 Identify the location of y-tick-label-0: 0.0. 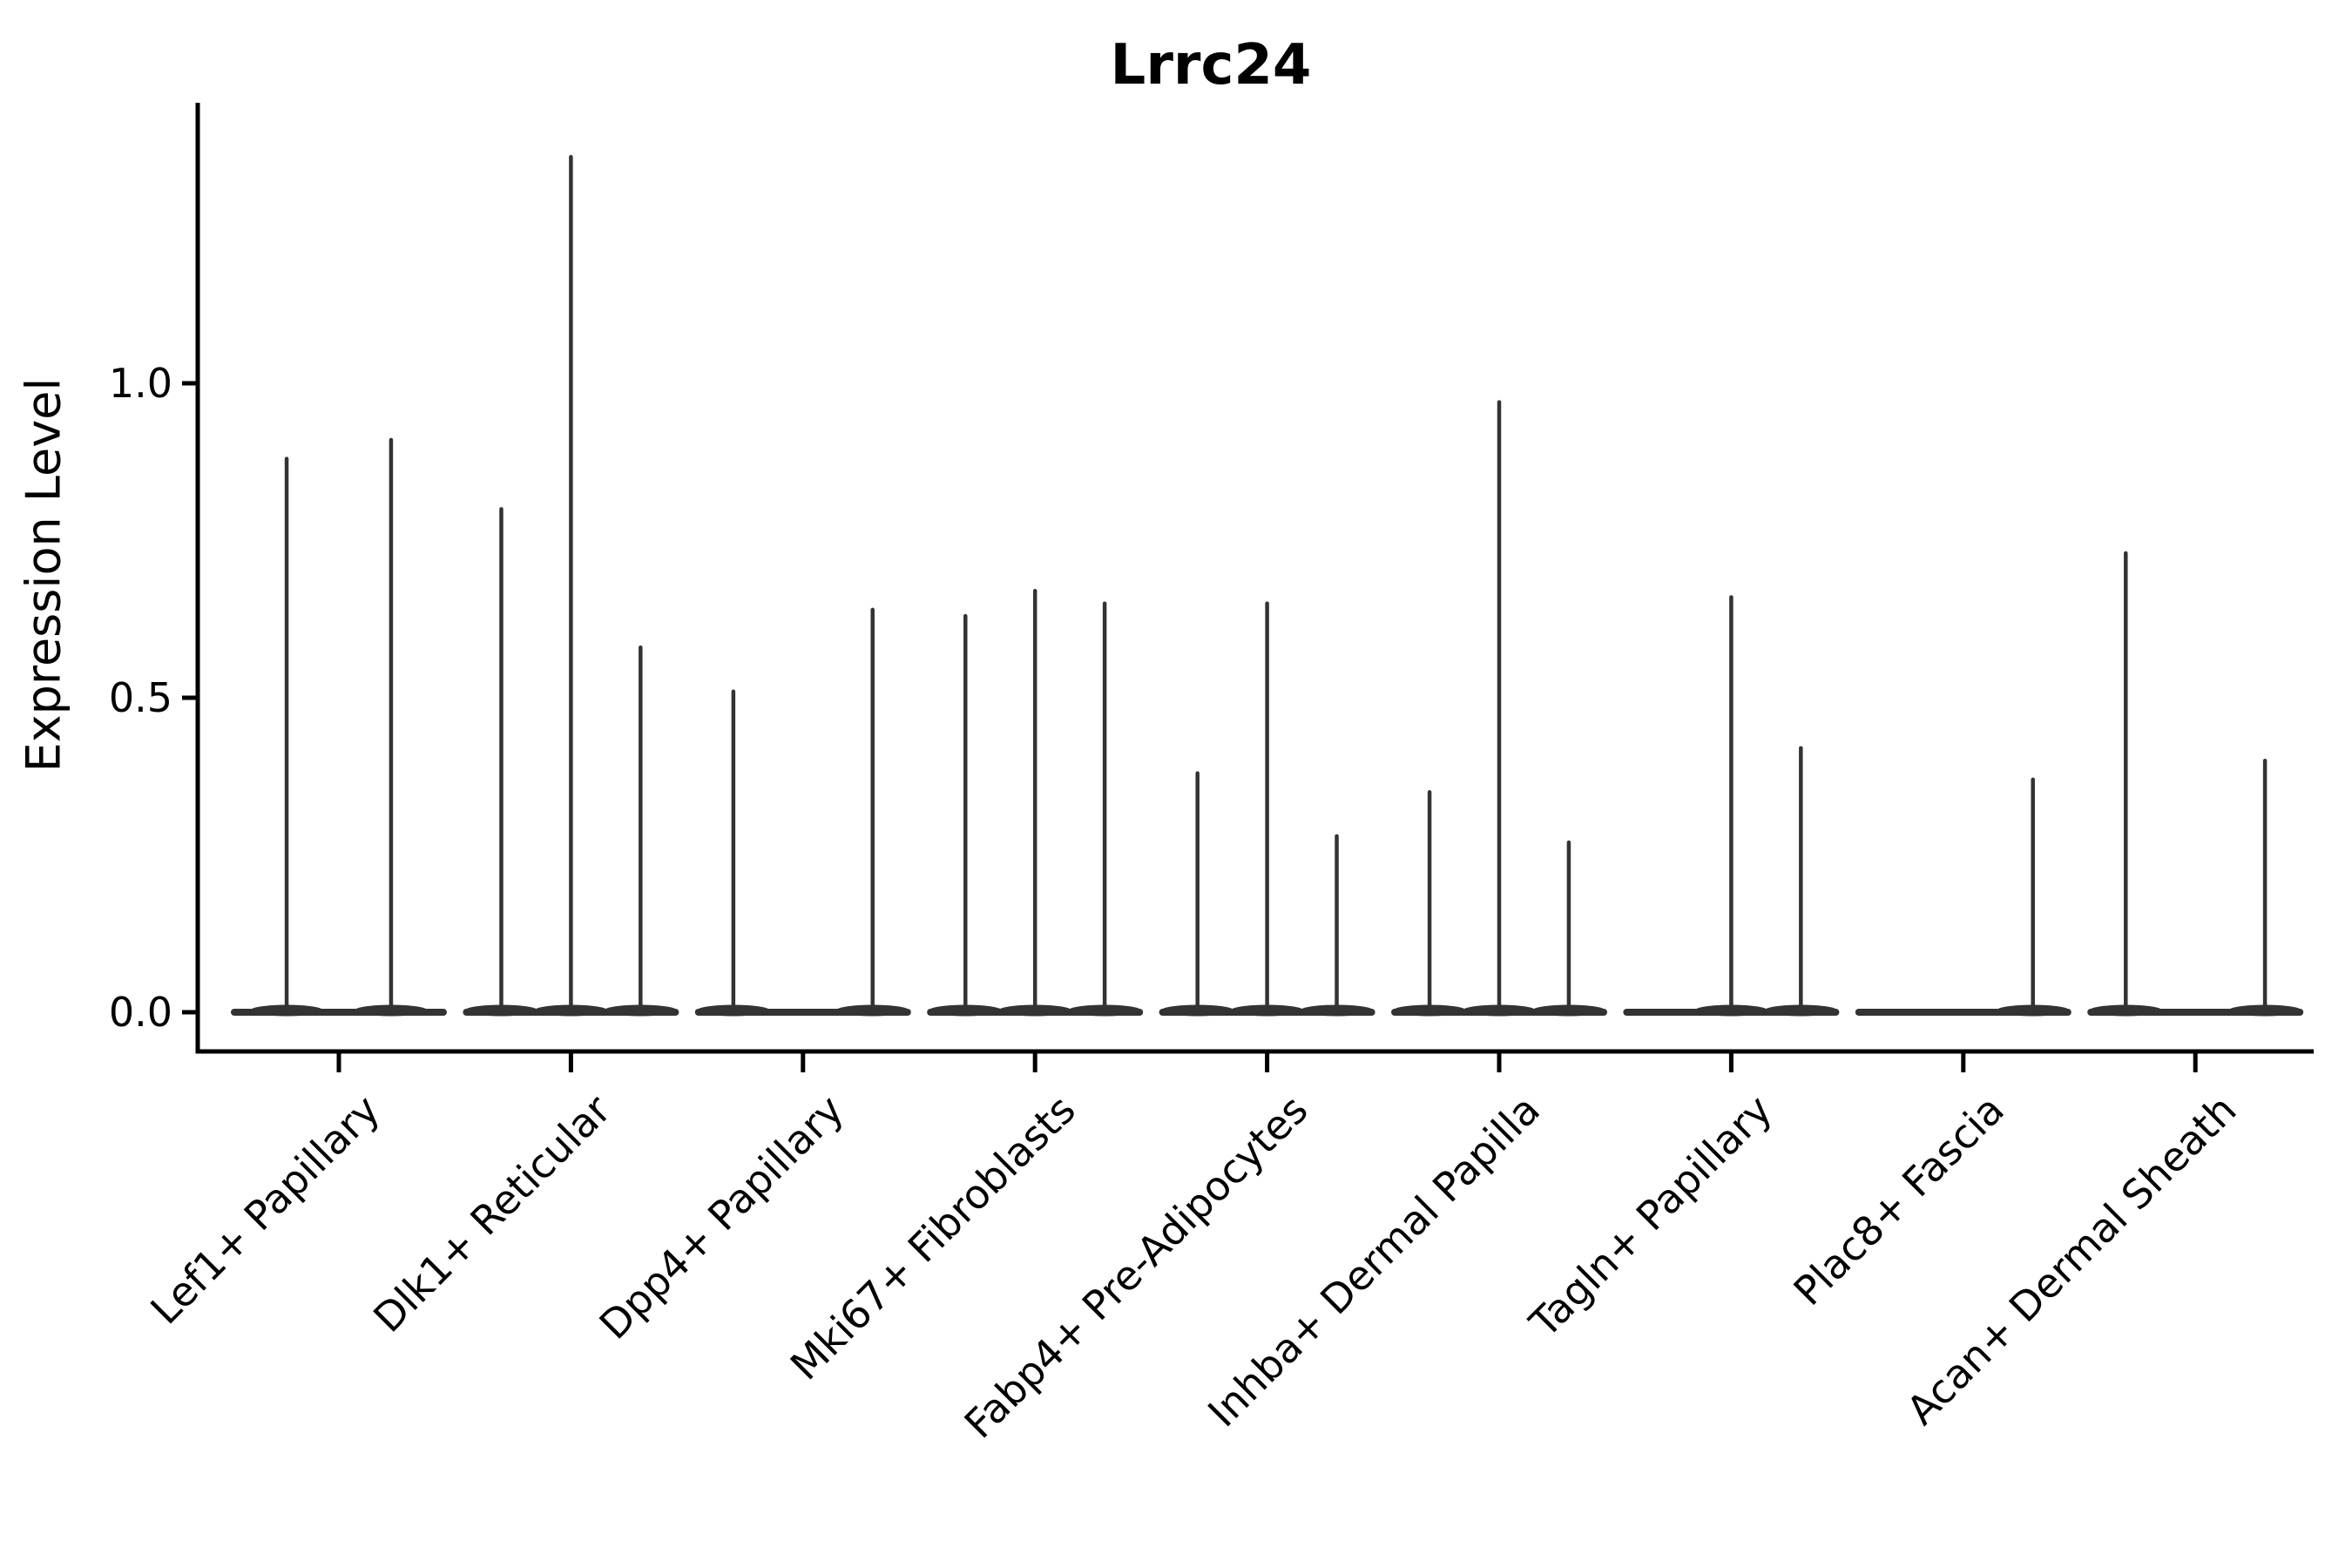
(140, 1013).